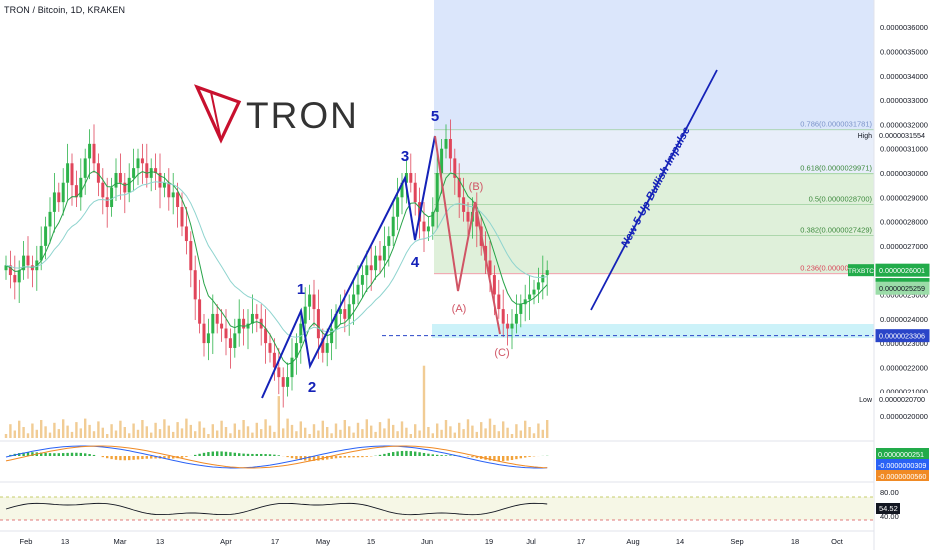  What do you see at coordinates (836, 229) in the screenshot?
I see `fib-level-label: 0.382(0.0000027429)` at bounding box center [836, 229].